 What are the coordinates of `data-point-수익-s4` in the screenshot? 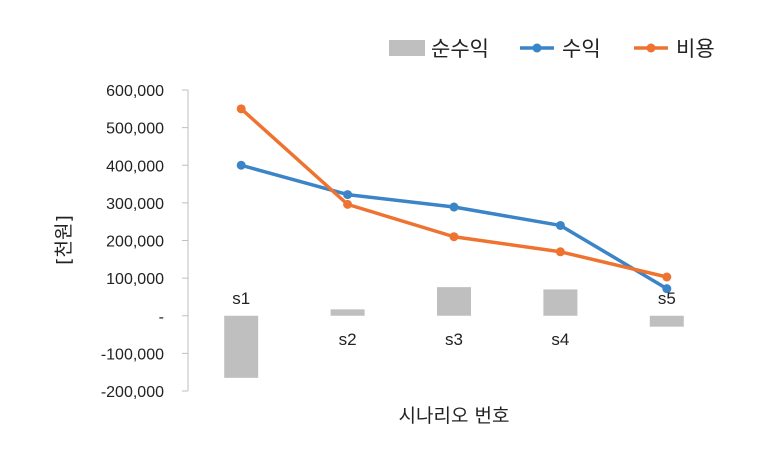 It's located at (560, 225).